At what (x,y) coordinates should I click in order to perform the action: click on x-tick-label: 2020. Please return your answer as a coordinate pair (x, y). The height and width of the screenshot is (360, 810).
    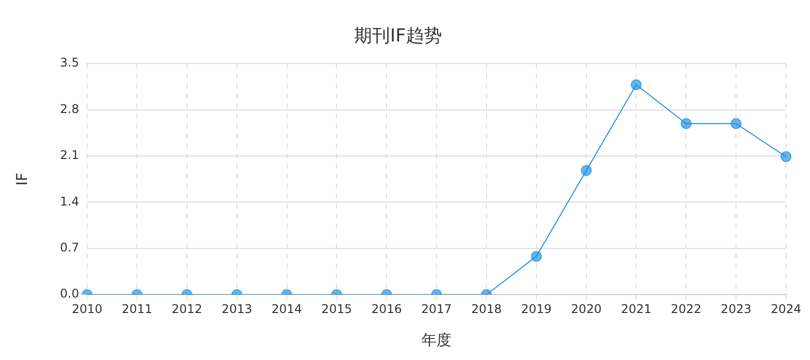
    Looking at the image, I should click on (586, 309).